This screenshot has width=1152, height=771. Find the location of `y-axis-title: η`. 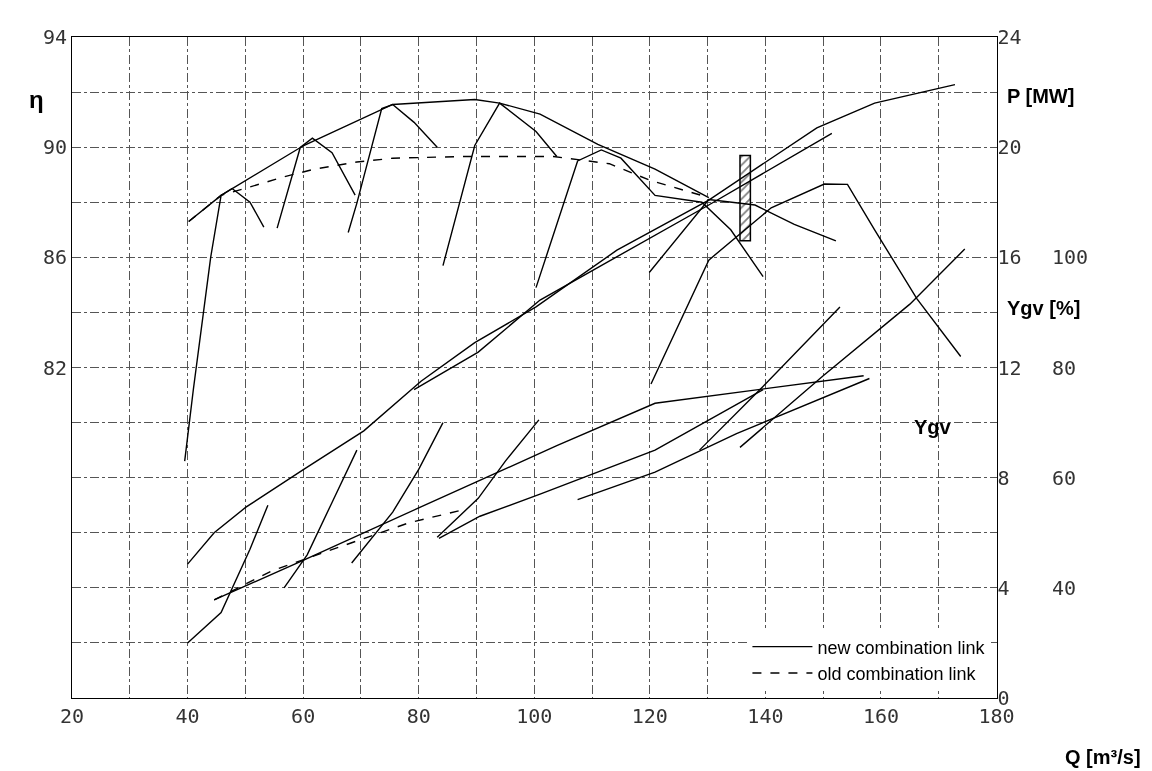

y-axis-title: η is located at coordinates (36, 99).